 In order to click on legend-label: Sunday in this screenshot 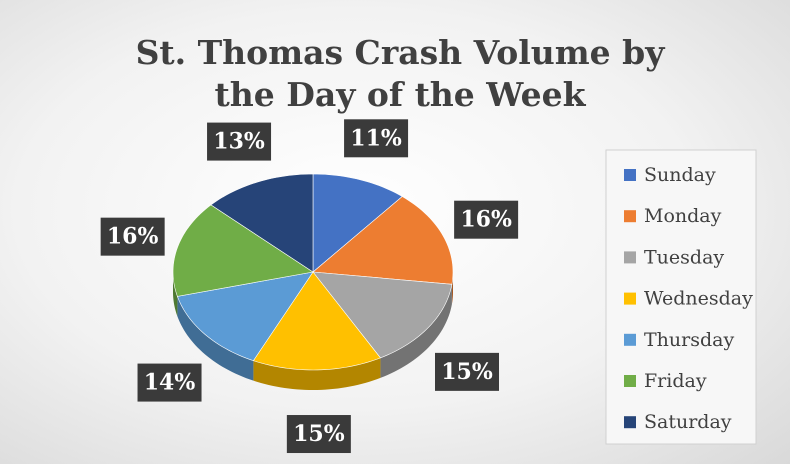, I will do `click(680, 175)`.